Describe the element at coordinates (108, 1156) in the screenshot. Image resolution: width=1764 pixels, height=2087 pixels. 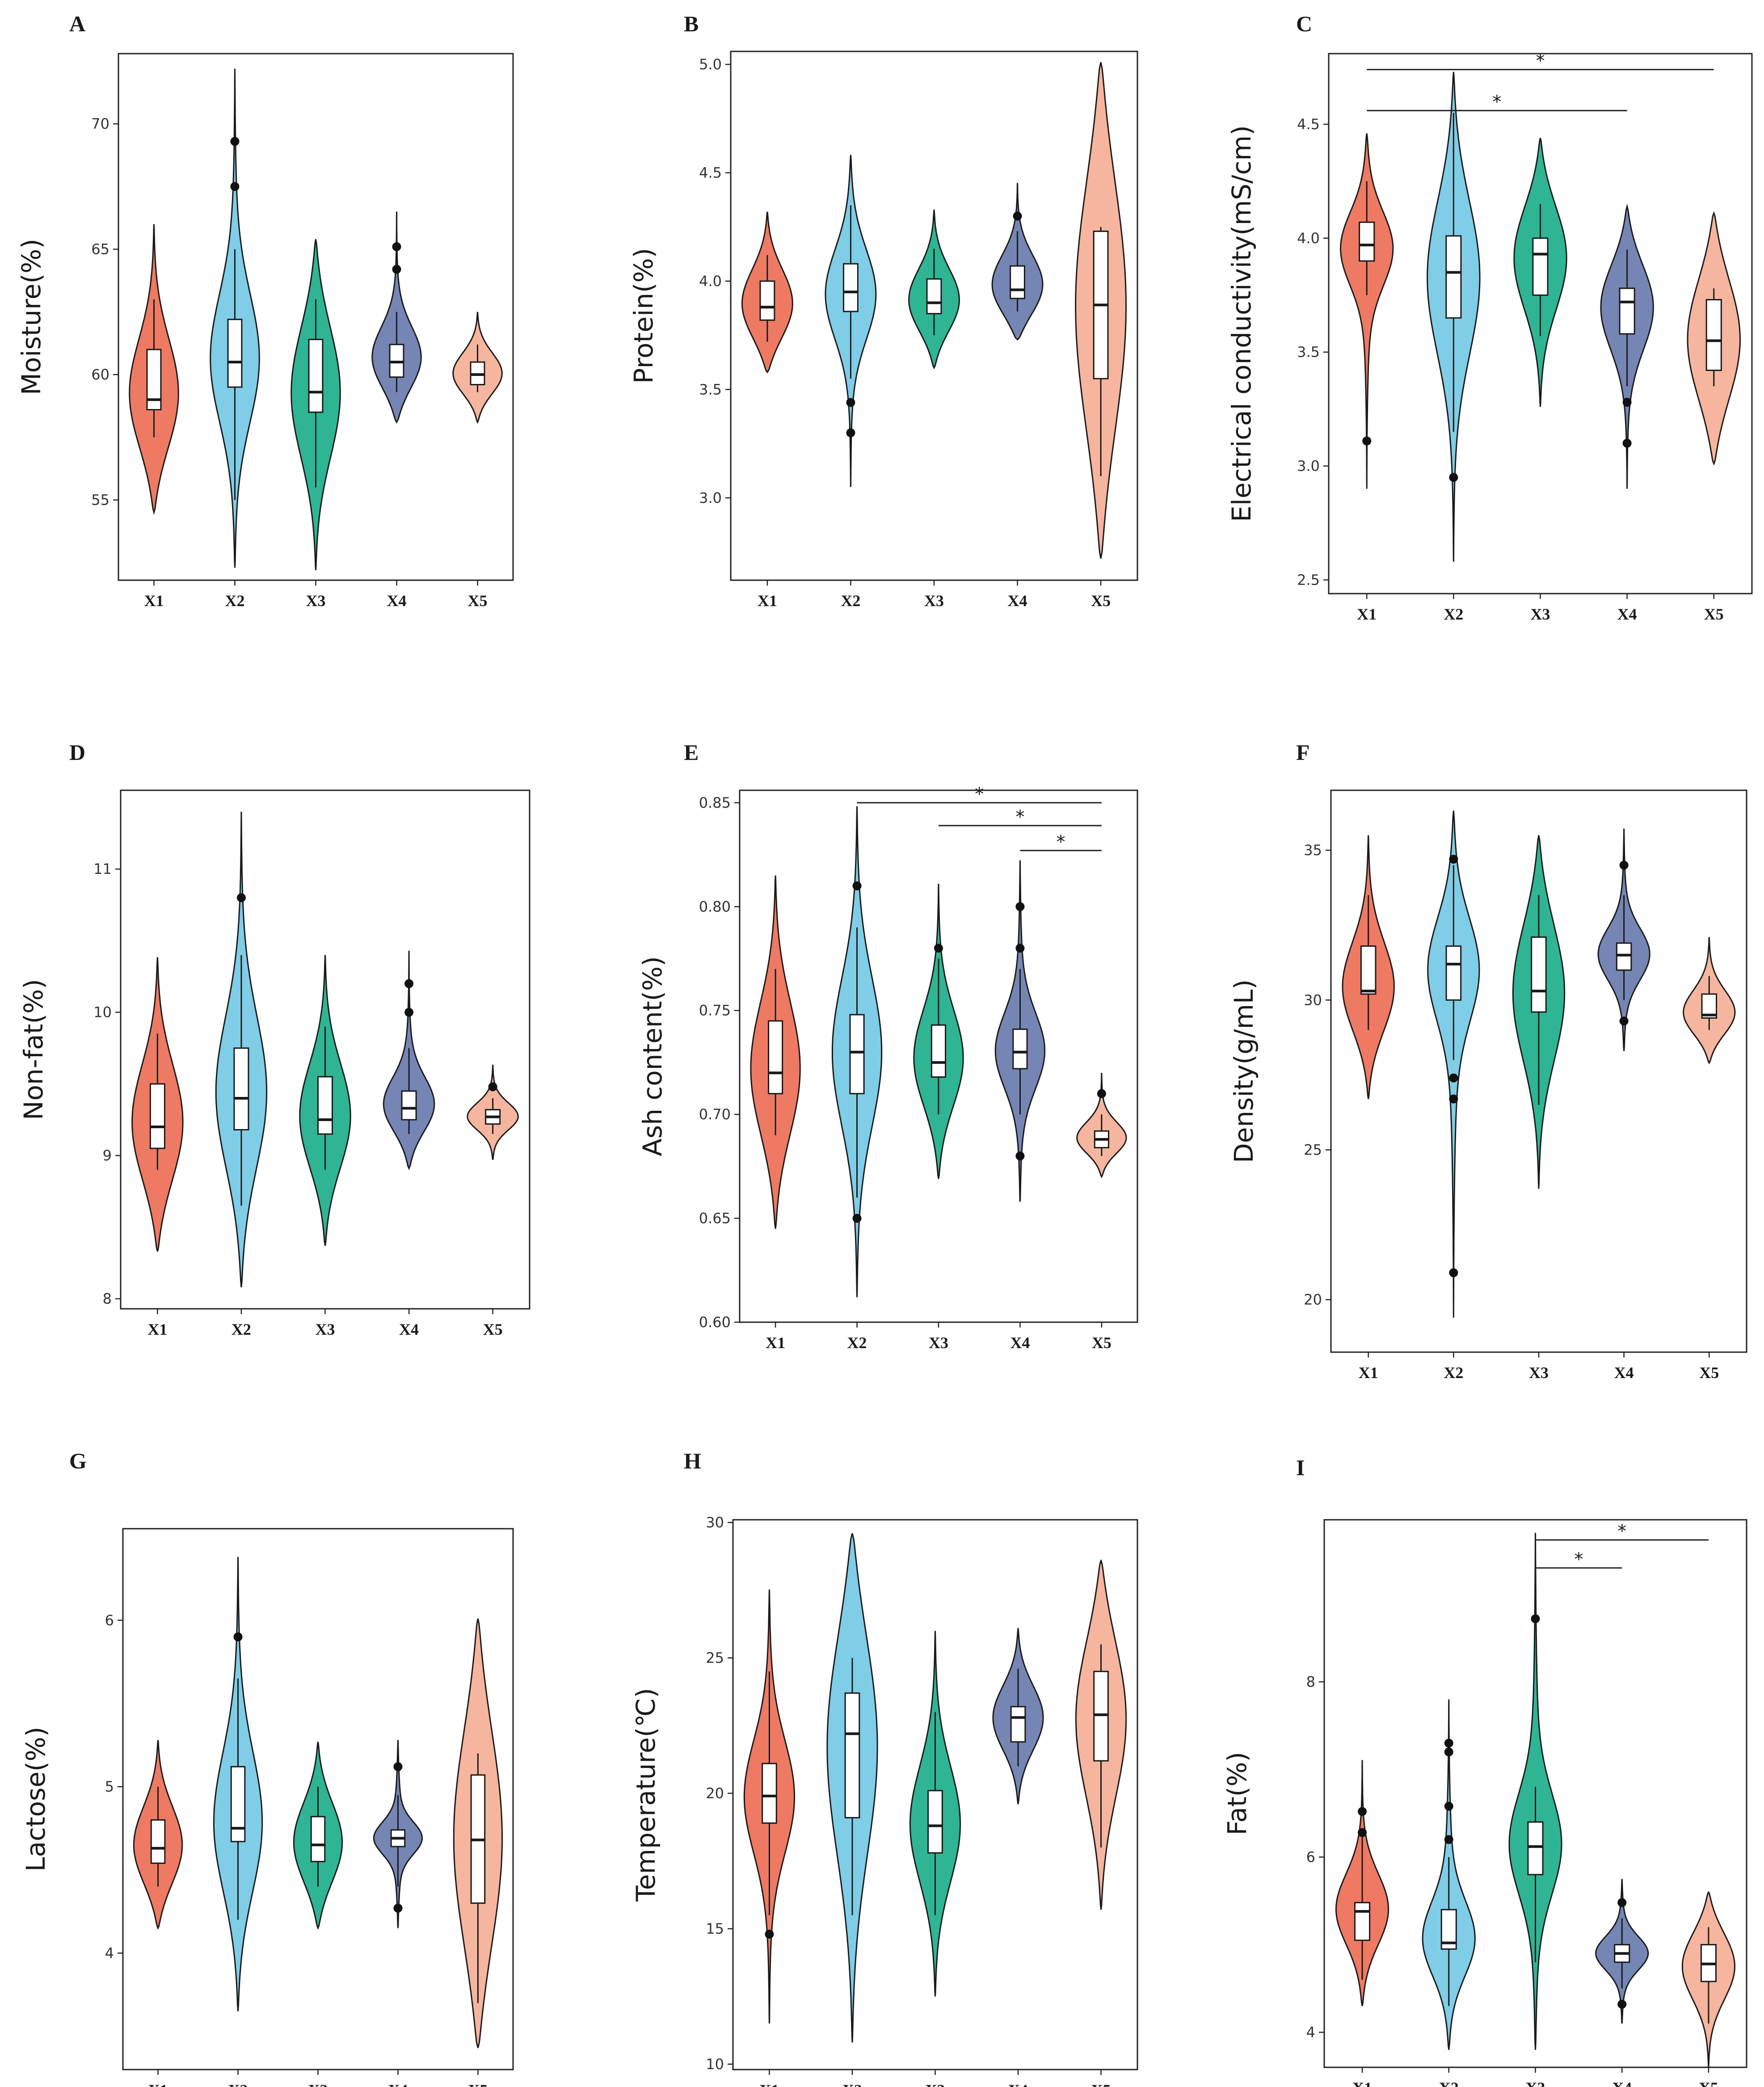
I see `y-tick-label: 9` at that location.